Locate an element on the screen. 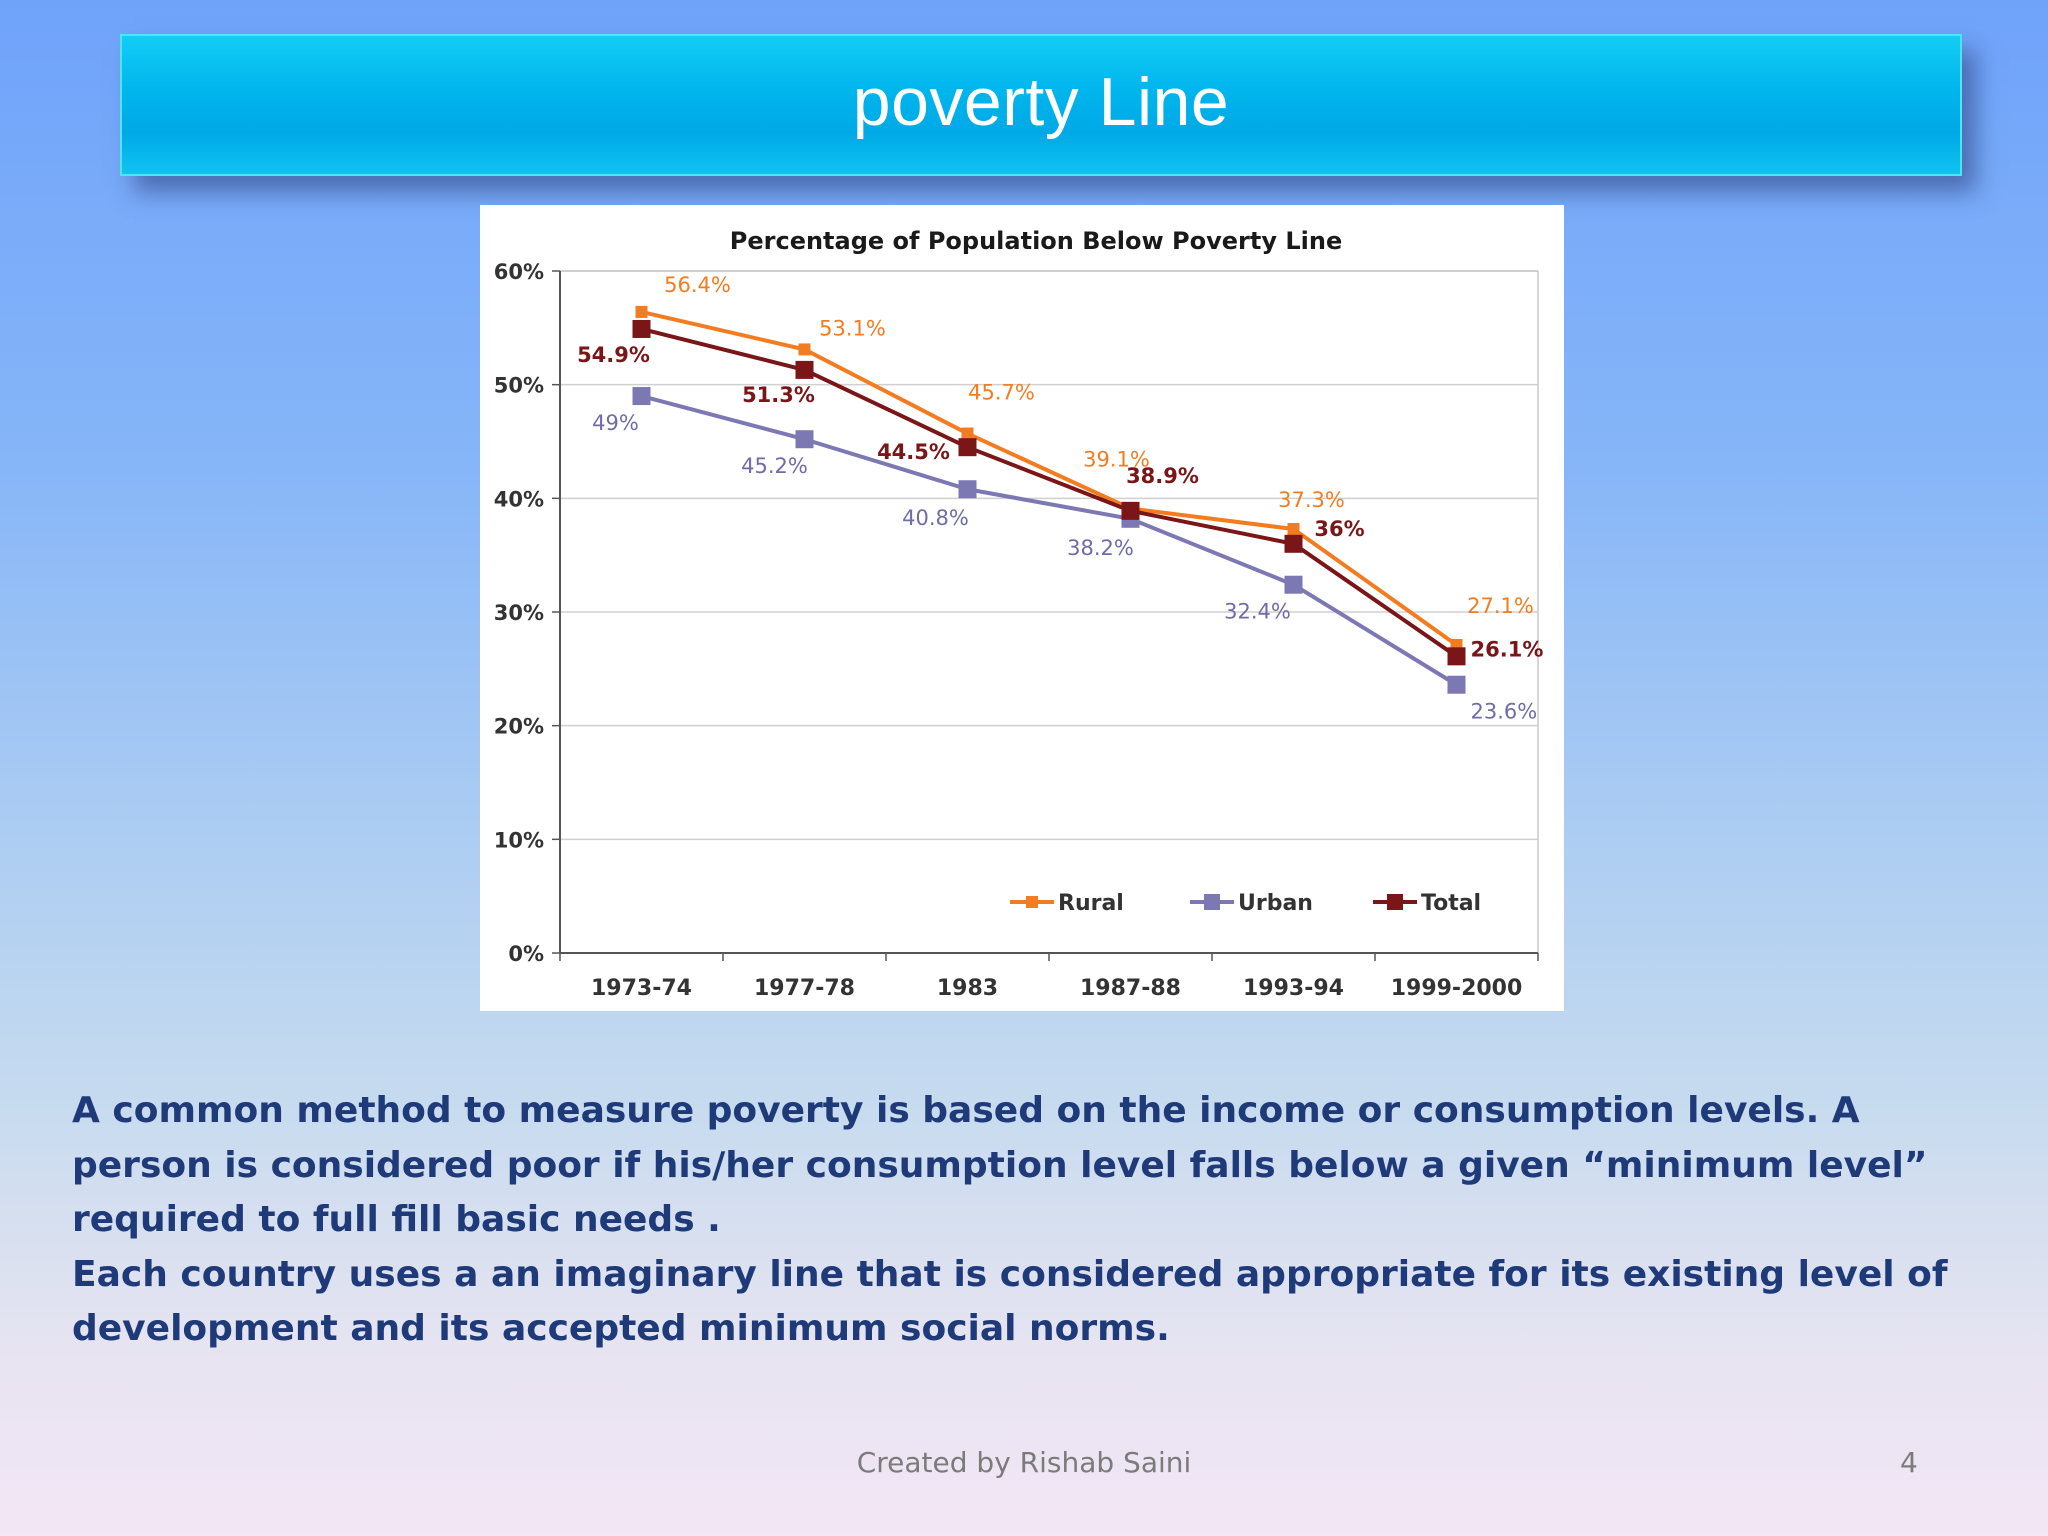 The image size is (2048, 1536). chart-series is located at coordinates (1049, 499).